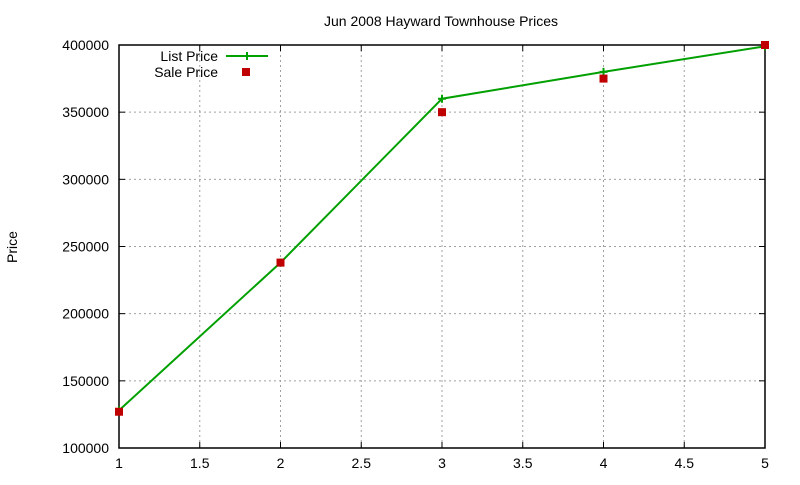 The width and height of the screenshot is (800, 485). I want to click on x-tick-label: 1, so click(119, 463).